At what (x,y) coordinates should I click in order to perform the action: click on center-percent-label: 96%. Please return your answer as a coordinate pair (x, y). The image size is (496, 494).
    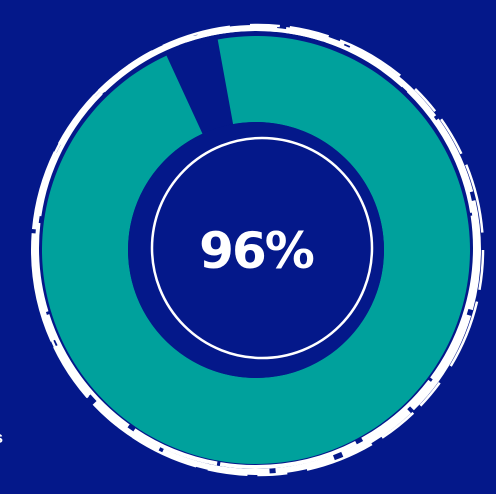
    Looking at the image, I should click on (256, 251).